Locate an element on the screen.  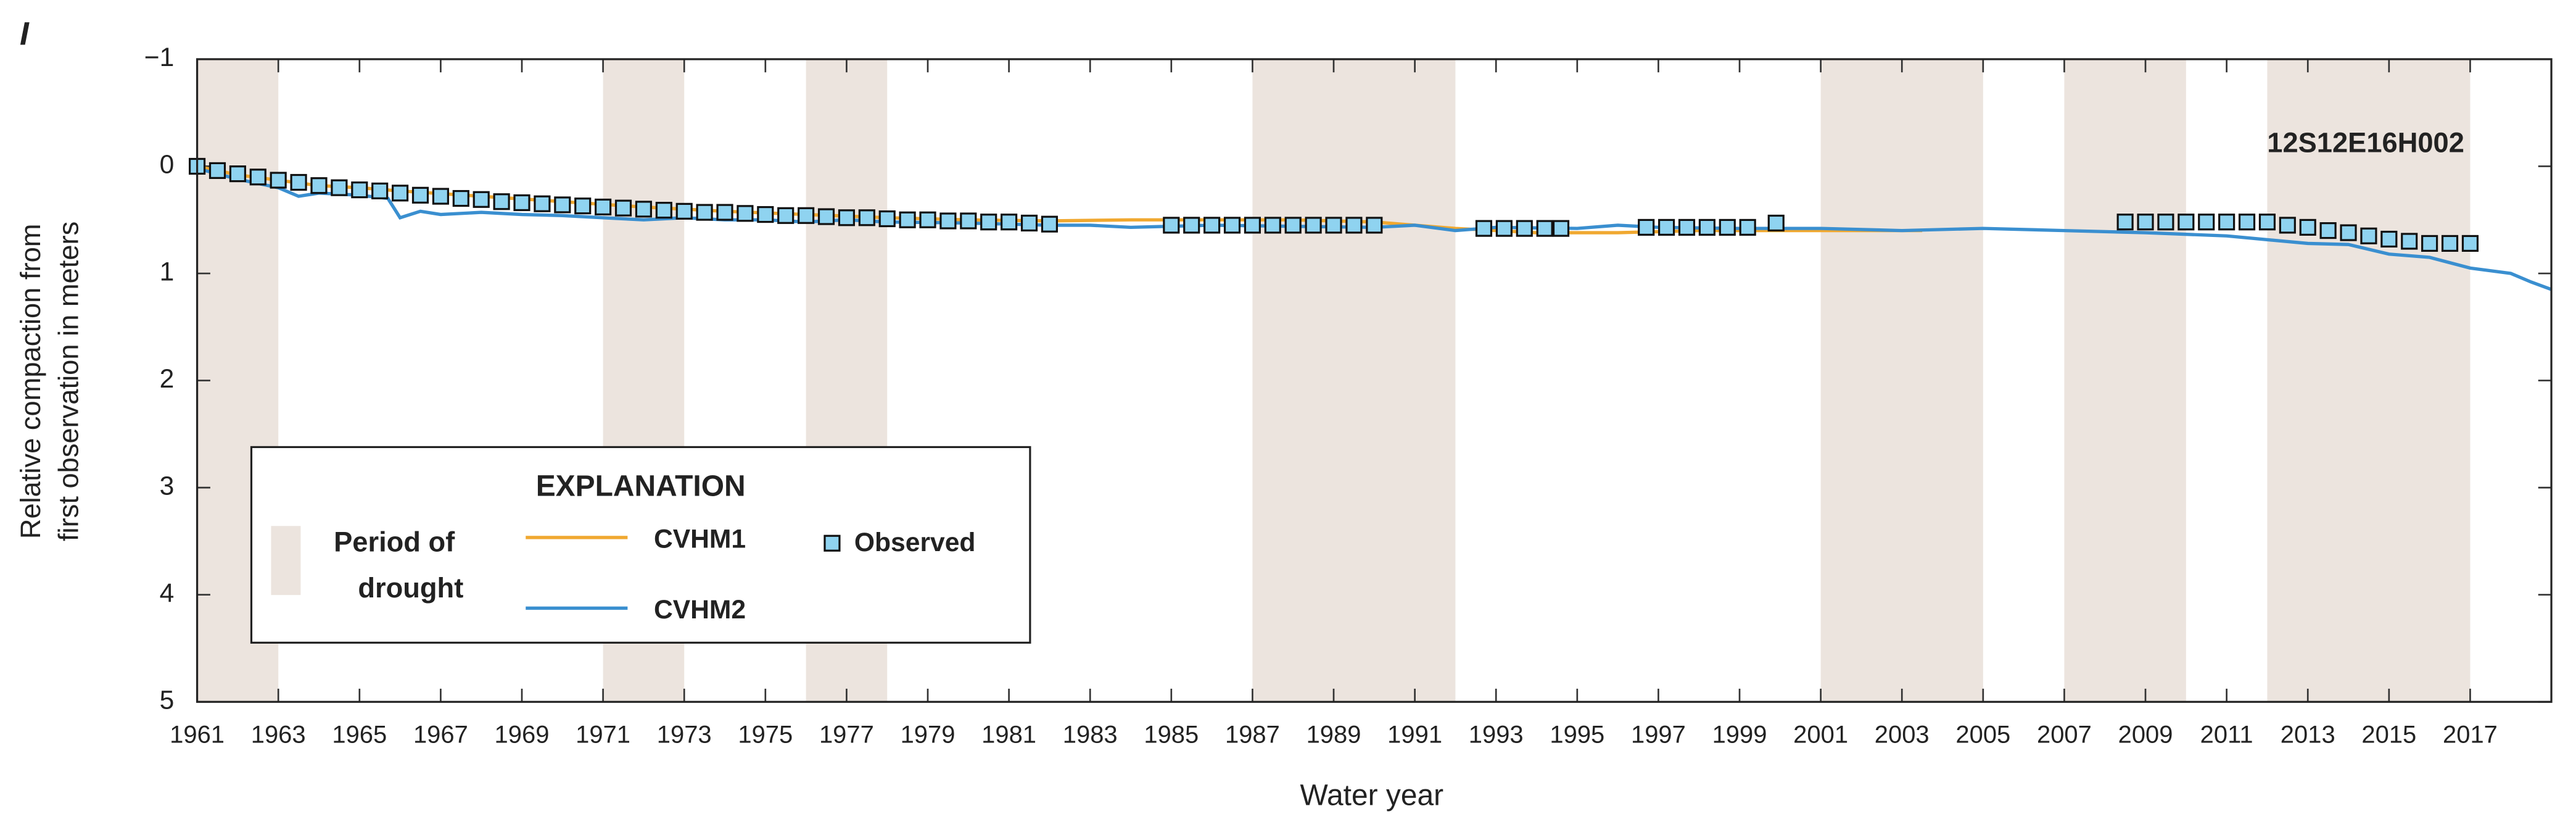
legend-drought-label: Period of is located at coordinates (394, 542).